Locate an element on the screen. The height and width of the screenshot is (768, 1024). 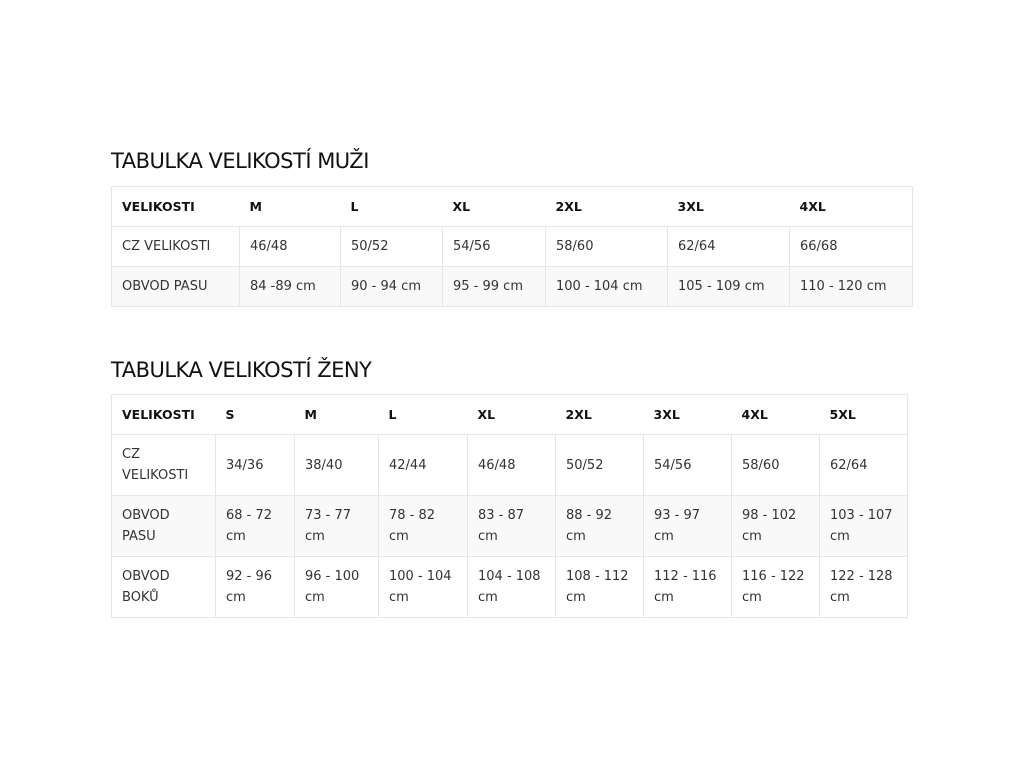
table-cell: 96 - 100 cm is located at coordinates (336, 587).